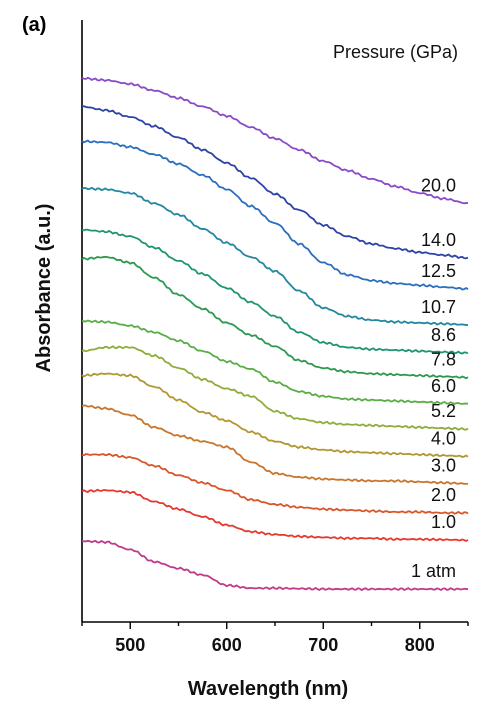 This screenshot has width=480, height=709. Describe the element at coordinates (275, 638) in the screenshot. I see `x-axis-ticks: 500 600 700 800` at that location.